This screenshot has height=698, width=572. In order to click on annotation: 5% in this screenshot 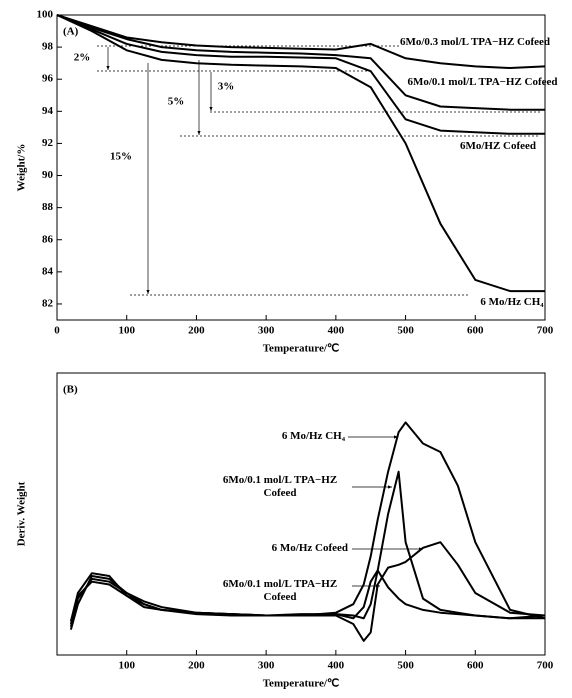, I will do `click(176, 102)`.